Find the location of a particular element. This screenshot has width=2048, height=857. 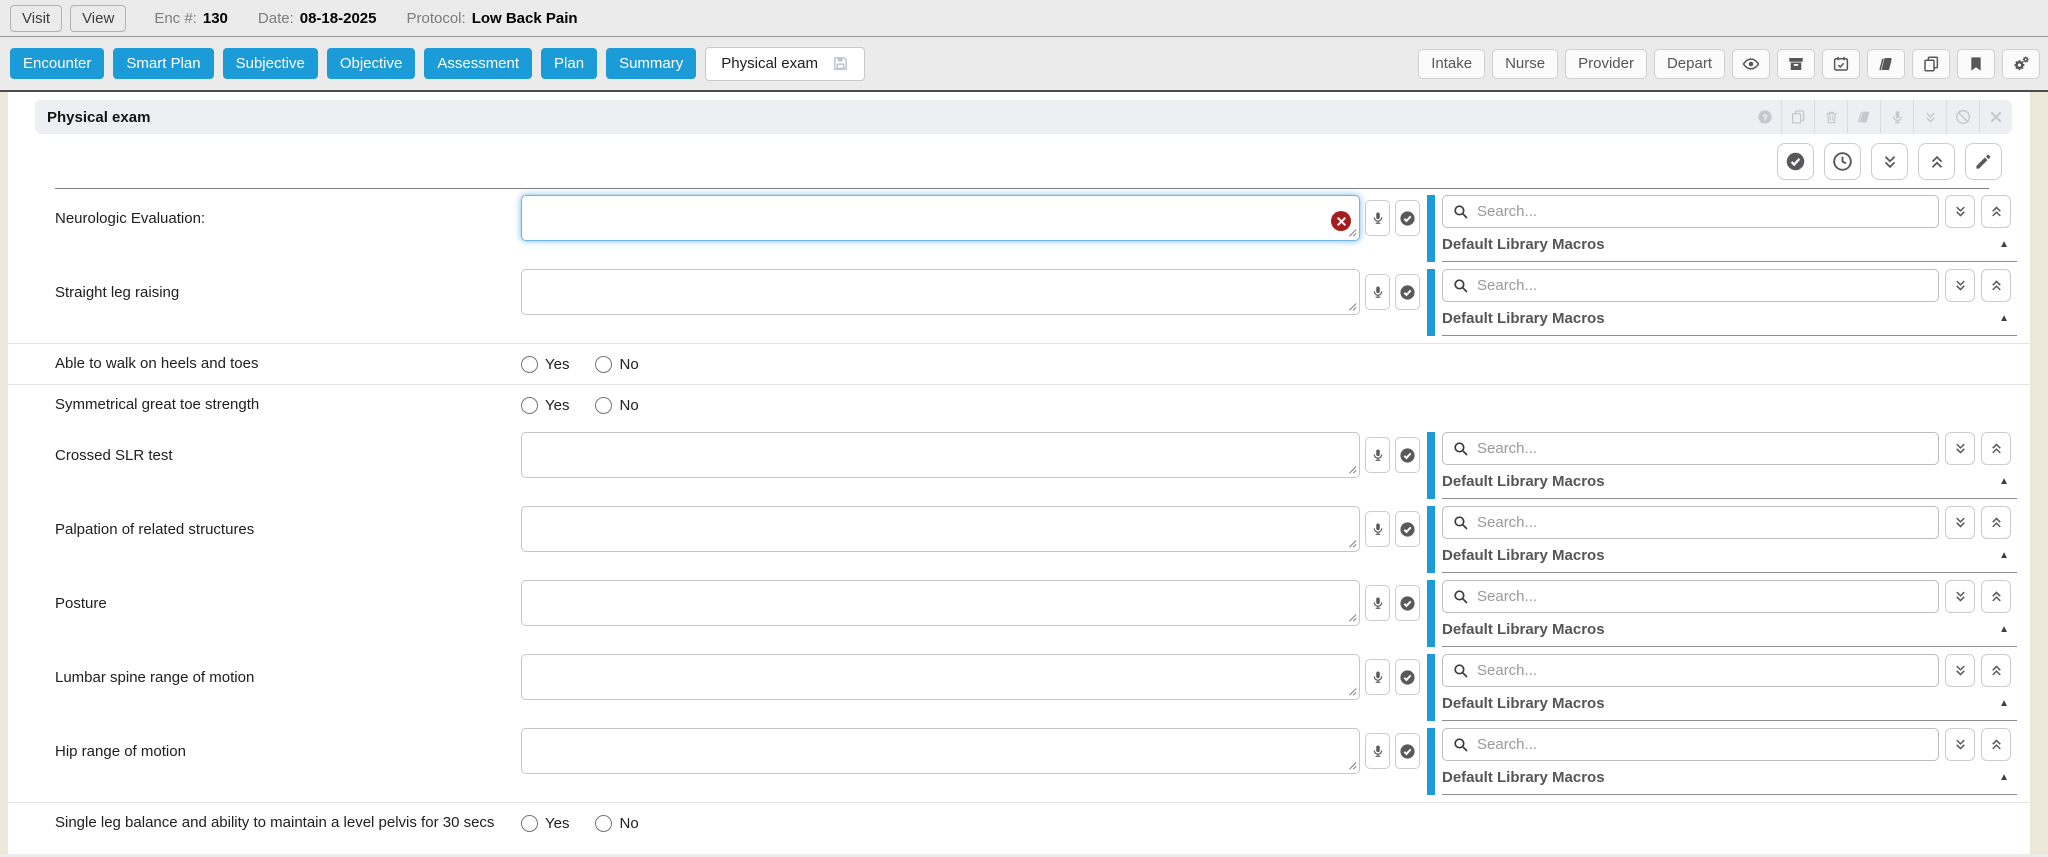

form-row-textarea: Posture Default Library Macros ▲ is located at coordinates (1019, 613).